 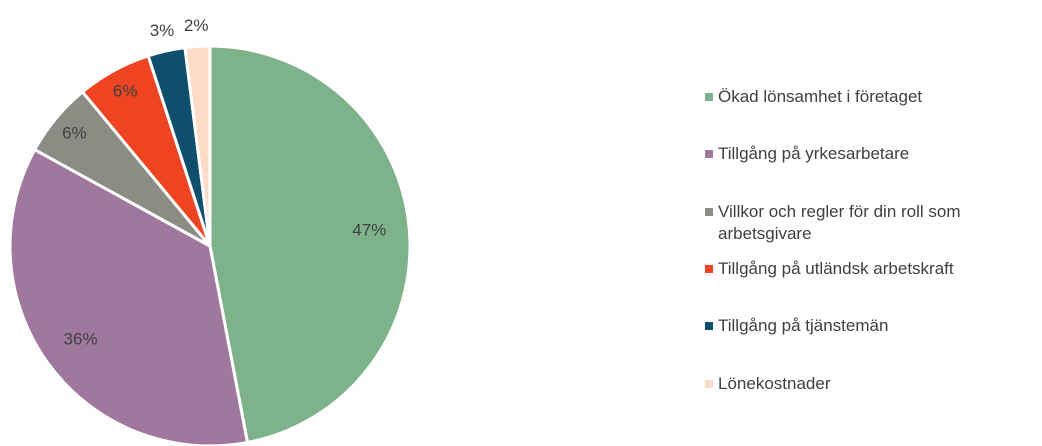 I want to click on legend-item: Ökad lönsamhet i företaget, so click(x=872, y=97).